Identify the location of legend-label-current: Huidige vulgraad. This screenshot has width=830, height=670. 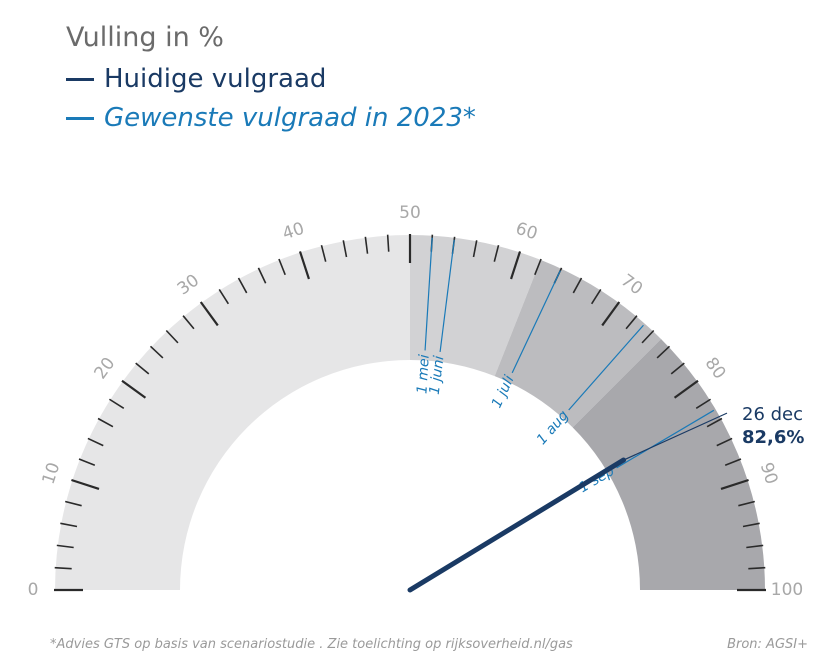
(215, 79).